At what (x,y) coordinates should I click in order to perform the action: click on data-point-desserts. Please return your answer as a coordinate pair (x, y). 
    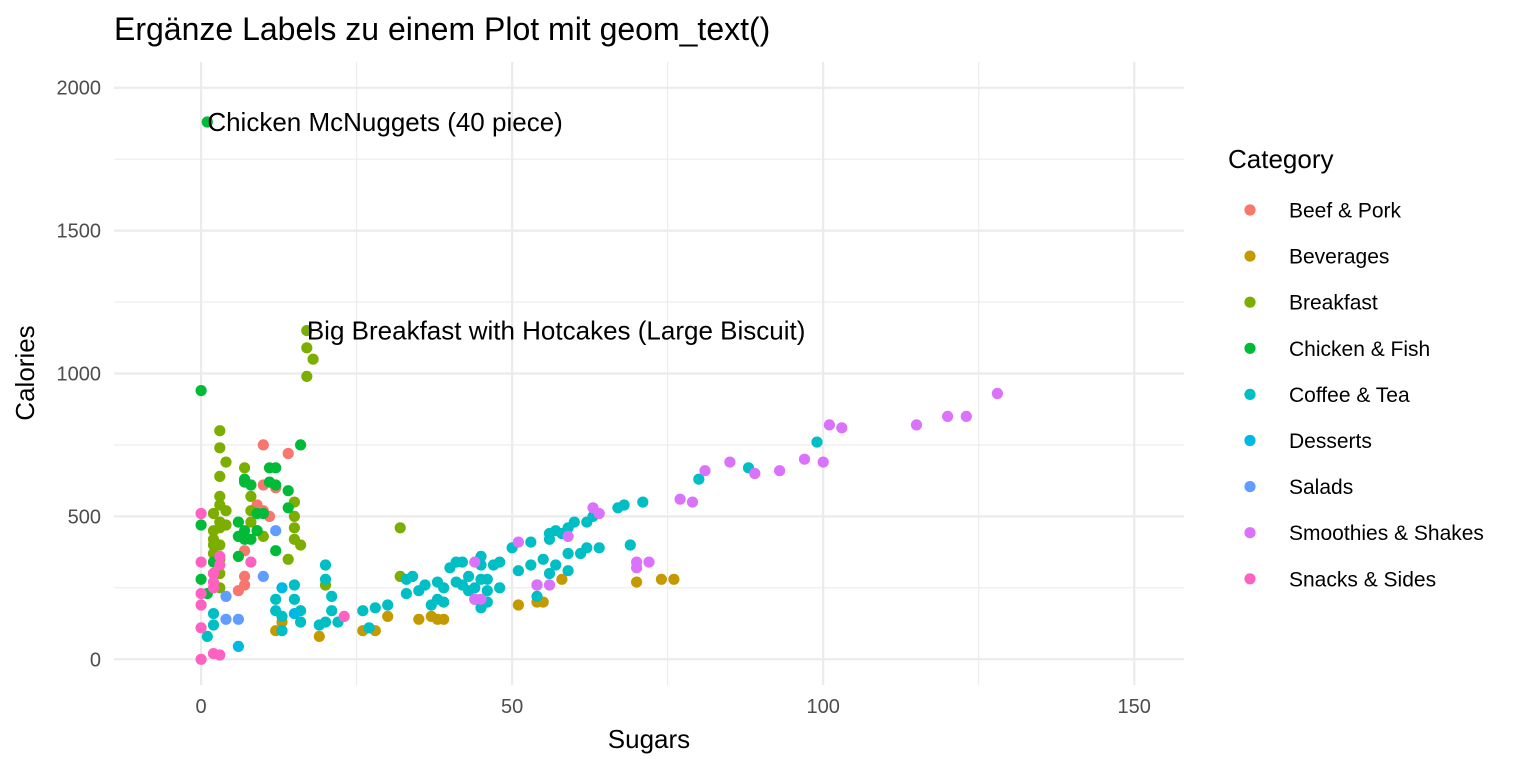
    Looking at the image, I should click on (294, 614).